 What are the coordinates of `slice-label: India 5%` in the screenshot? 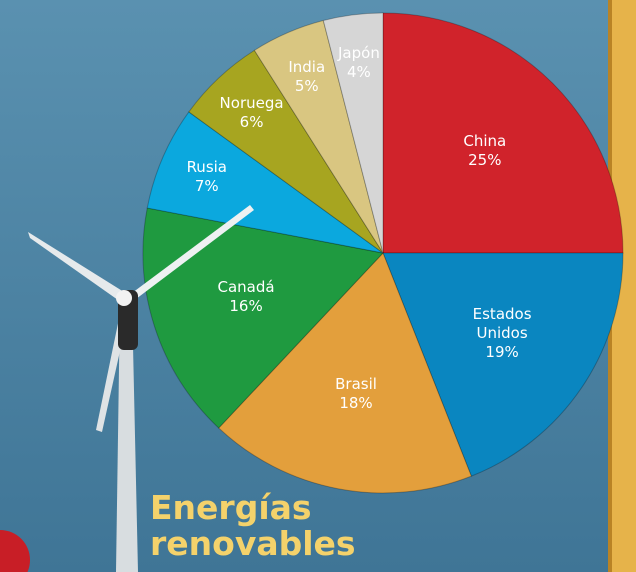 It's located at (307, 77).